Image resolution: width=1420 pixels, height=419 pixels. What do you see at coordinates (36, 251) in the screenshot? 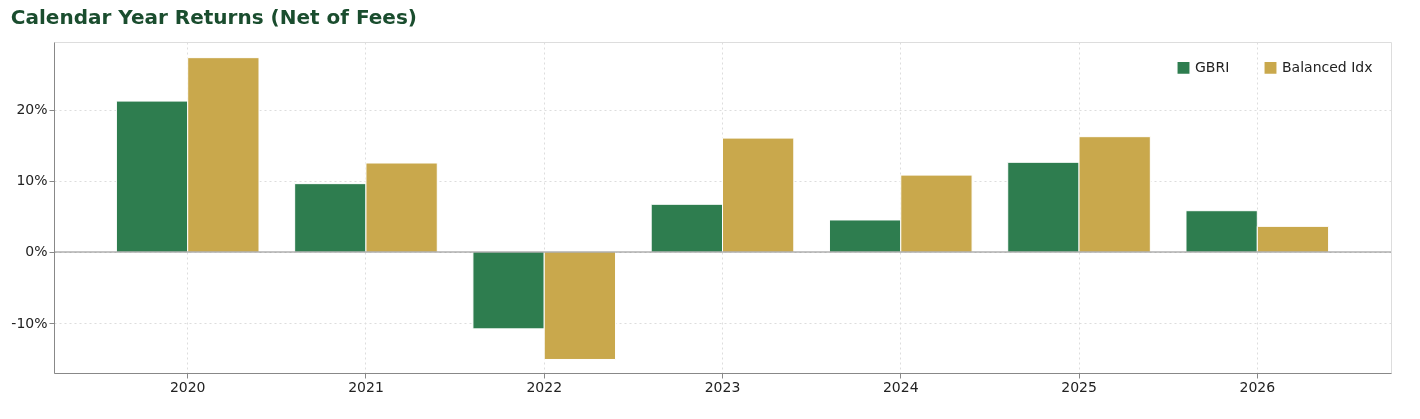
I see `y-tick-label: 0%` at bounding box center [36, 251].